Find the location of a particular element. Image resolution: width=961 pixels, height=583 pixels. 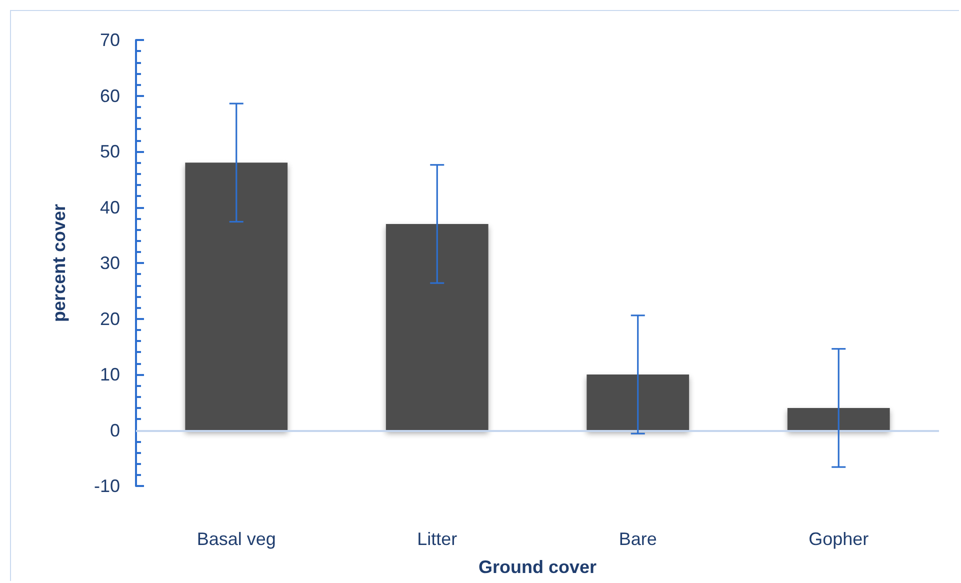

x-tick-label: Litter is located at coordinates (437, 539).